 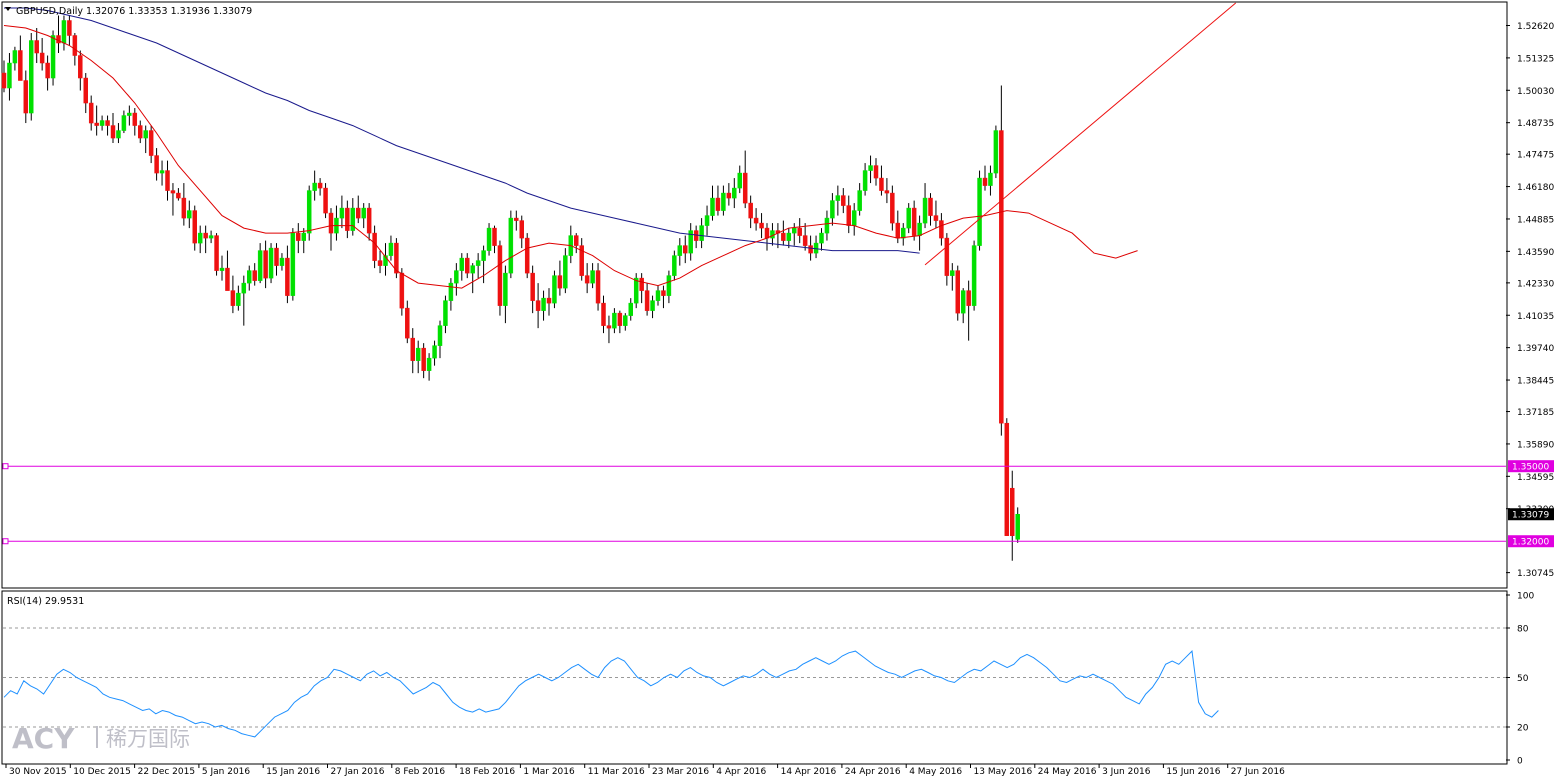 What do you see at coordinates (1535, 574) in the screenshot?
I see `price-tick-label: 1.30745` at bounding box center [1535, 574].